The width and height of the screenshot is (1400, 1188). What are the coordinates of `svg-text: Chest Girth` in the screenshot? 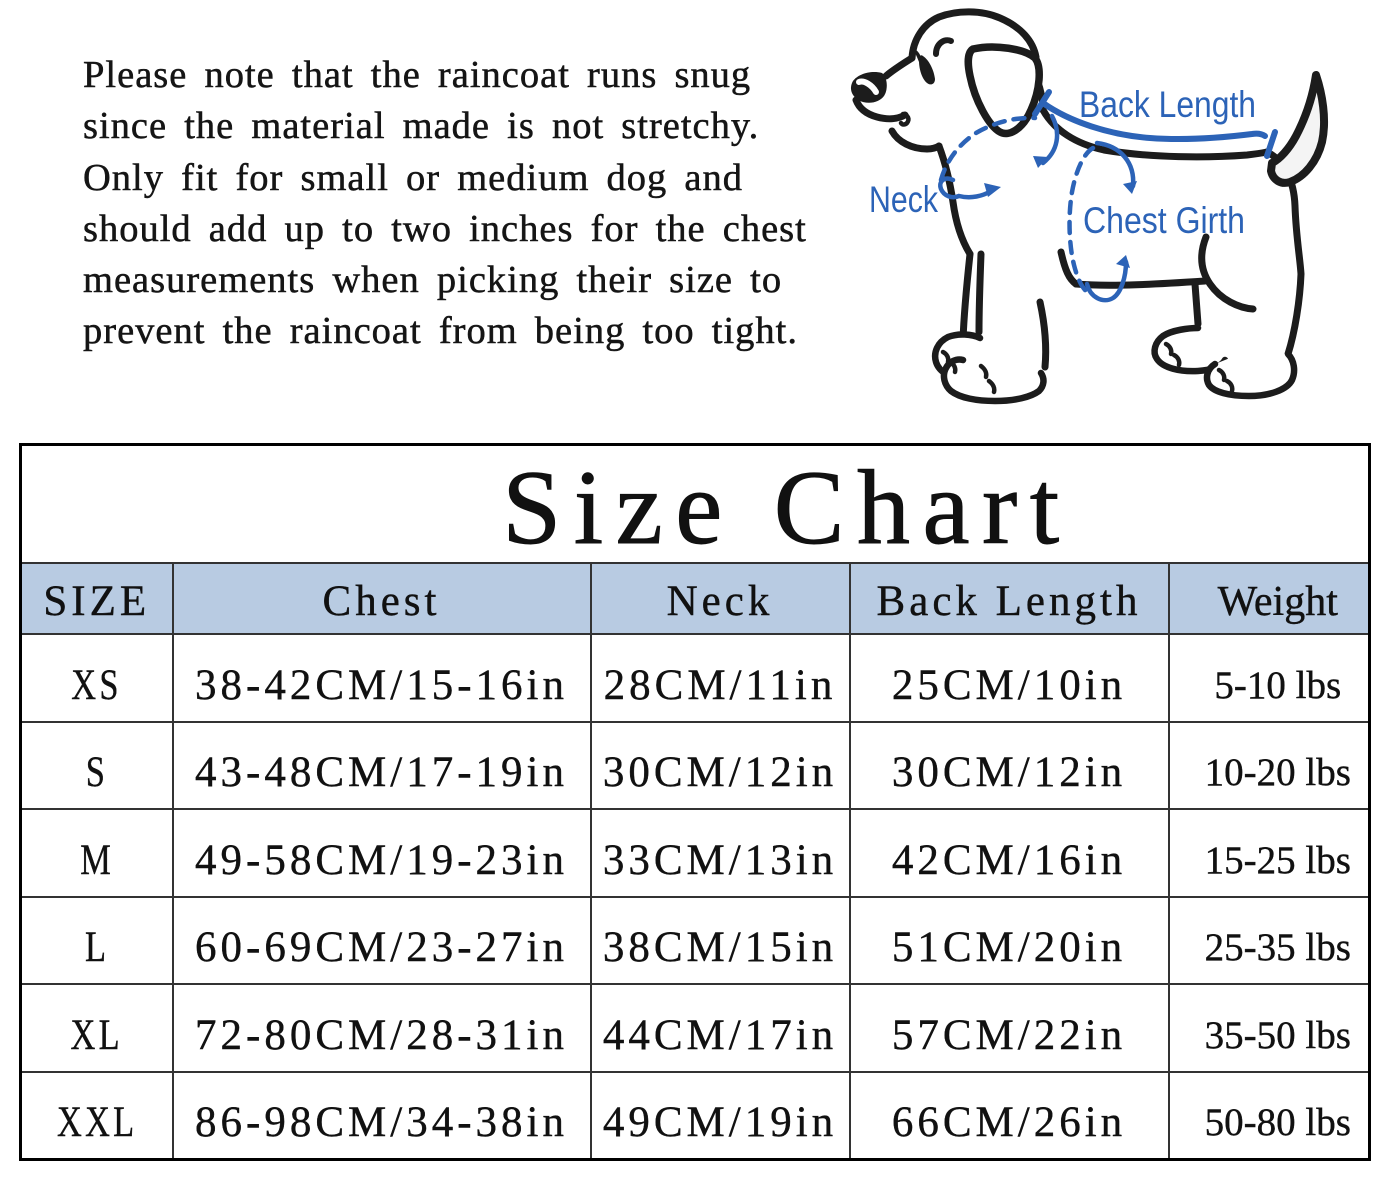 It's located at (1164, 220).